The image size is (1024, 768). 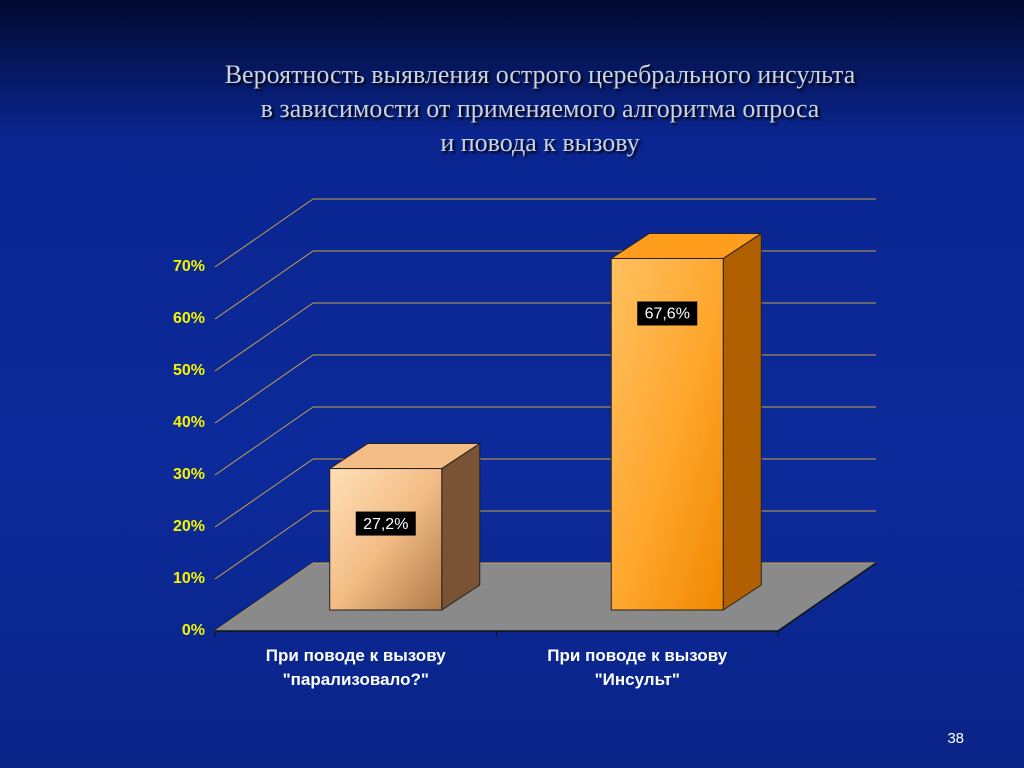 I want to click on bar-front, so click(x=386, y=539).